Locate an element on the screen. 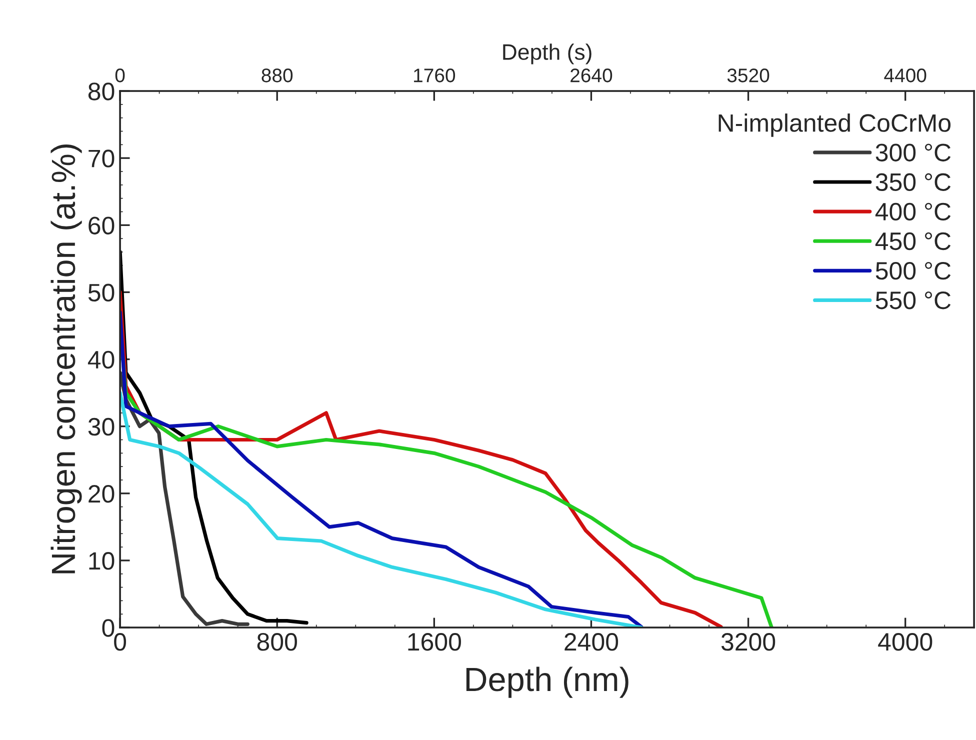 The height and width of the screenshot is (740, 976). legend-label: 400 °C is located at coordinates (913, 211).